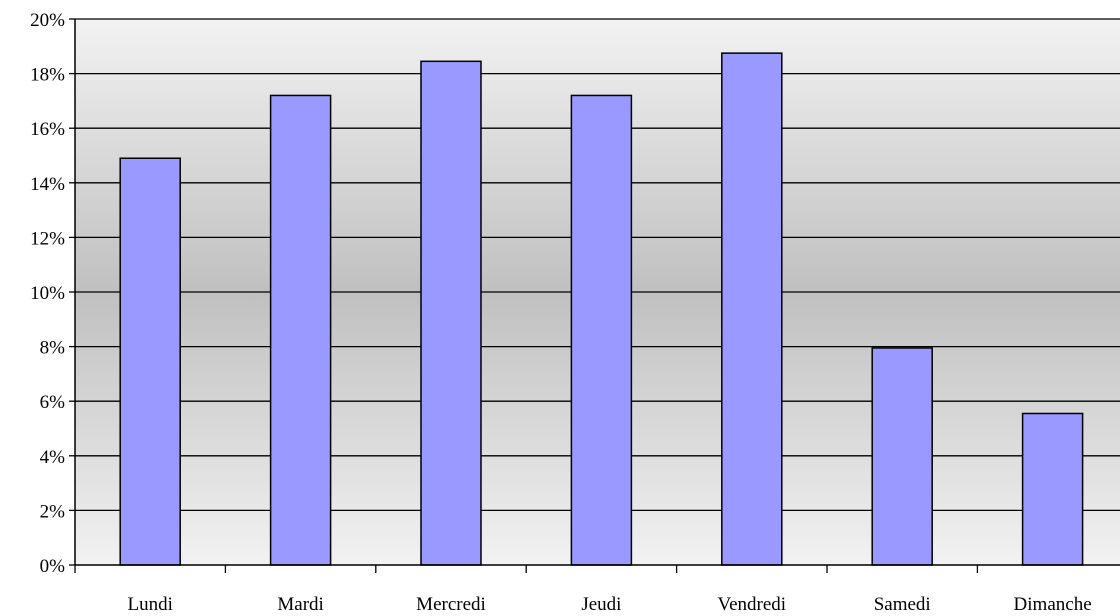  What do you see at coordinates (1052, 489) in the screenshot?
I see `bar-dimanche` at bounding box center [1052, 489].